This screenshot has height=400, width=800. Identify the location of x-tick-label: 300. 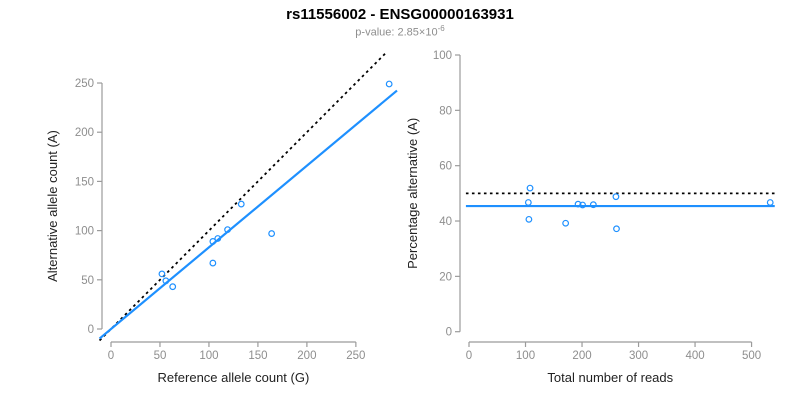
(638, 356).